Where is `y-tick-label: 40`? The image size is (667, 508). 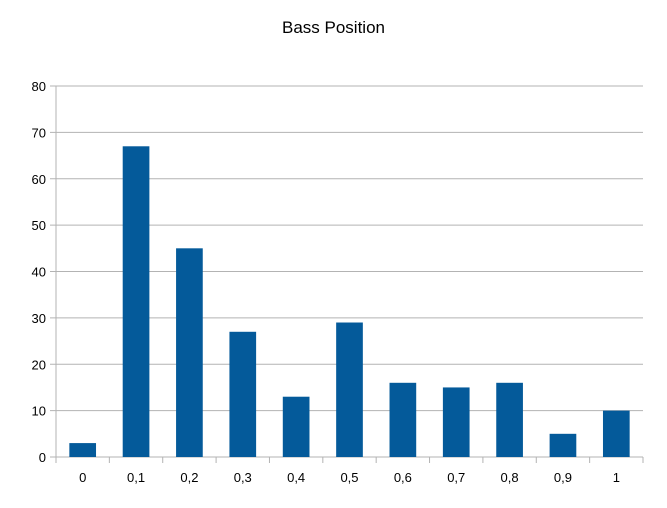
y-tick-label: 40 is located at coordinates (39, 272).